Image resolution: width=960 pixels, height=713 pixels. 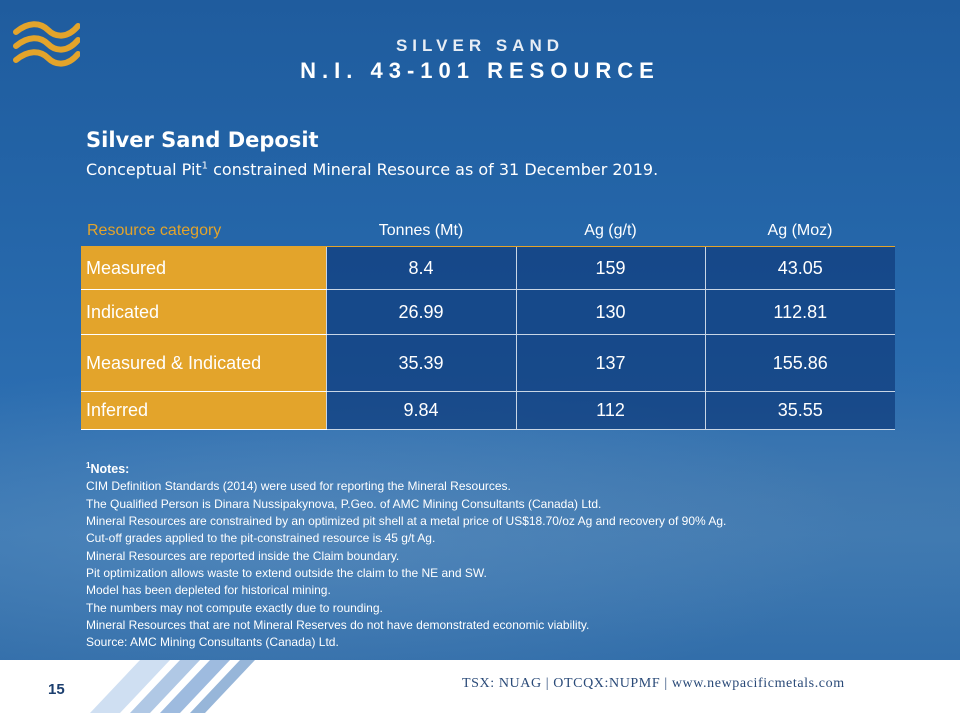 What do you see at coordinates (420, 410) in the screenshot?
I see `tonnes-cell: 9.84` at bounding box center [420, 410].